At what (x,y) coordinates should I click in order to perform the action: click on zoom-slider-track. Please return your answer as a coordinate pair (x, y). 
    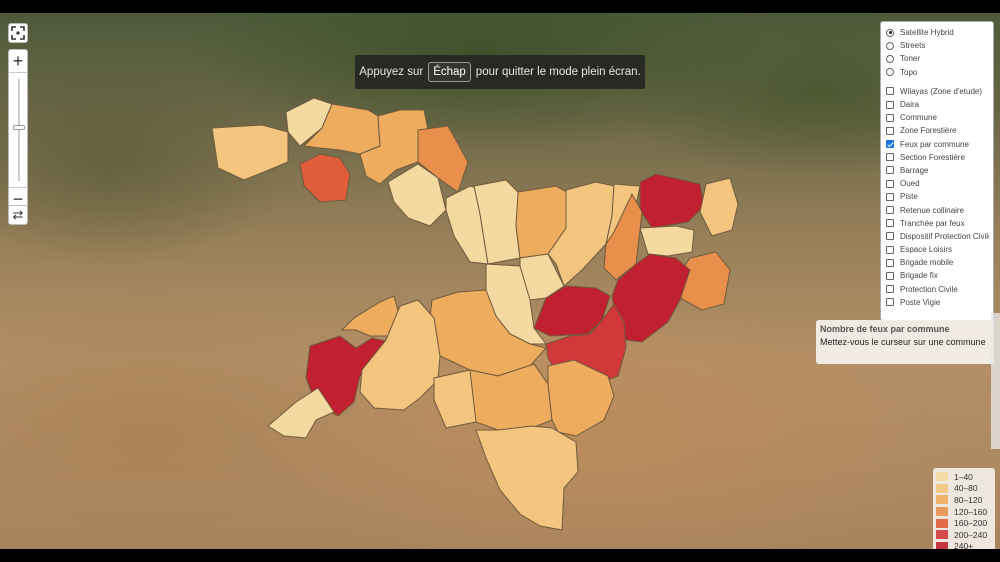
    Looking at the image, I should click on (19, 130).